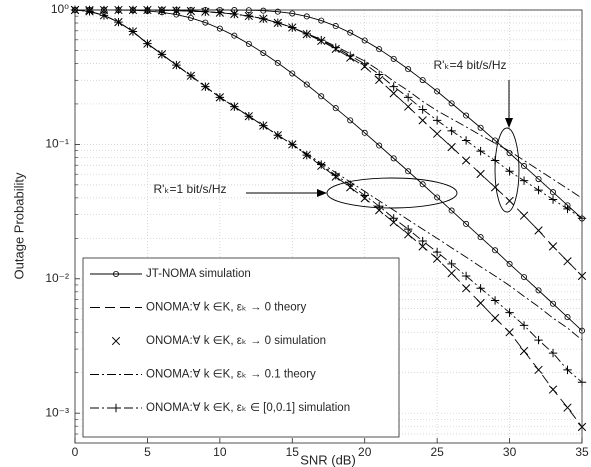 Image resolution: width=591 pixels, height=467 pixels. I want to click on x-tick-label: 35, so click(582, 452).